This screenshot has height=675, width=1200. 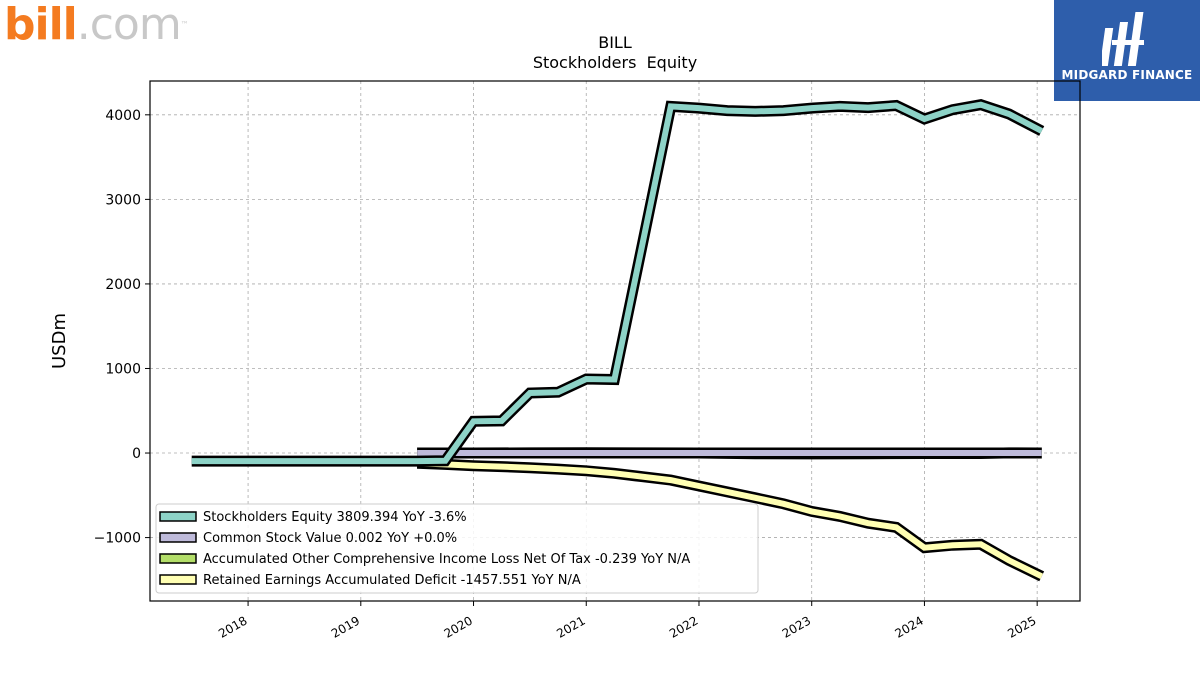 What do you see at coordinates (41, 25) in the screenshot?
I see `bill-logo-part1: bill` at bounding box center [41, 25].